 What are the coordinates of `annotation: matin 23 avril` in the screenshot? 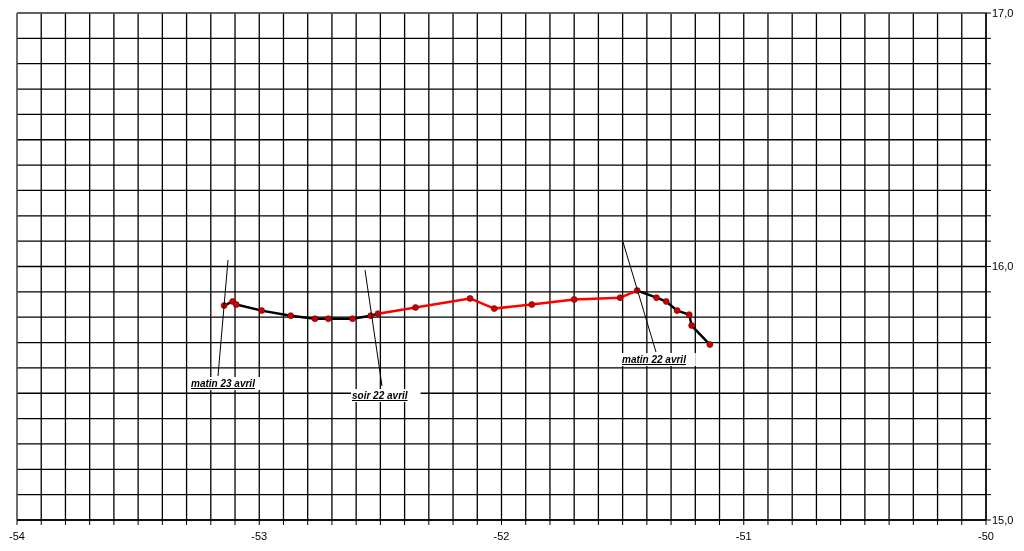 It's located at (223, 383).